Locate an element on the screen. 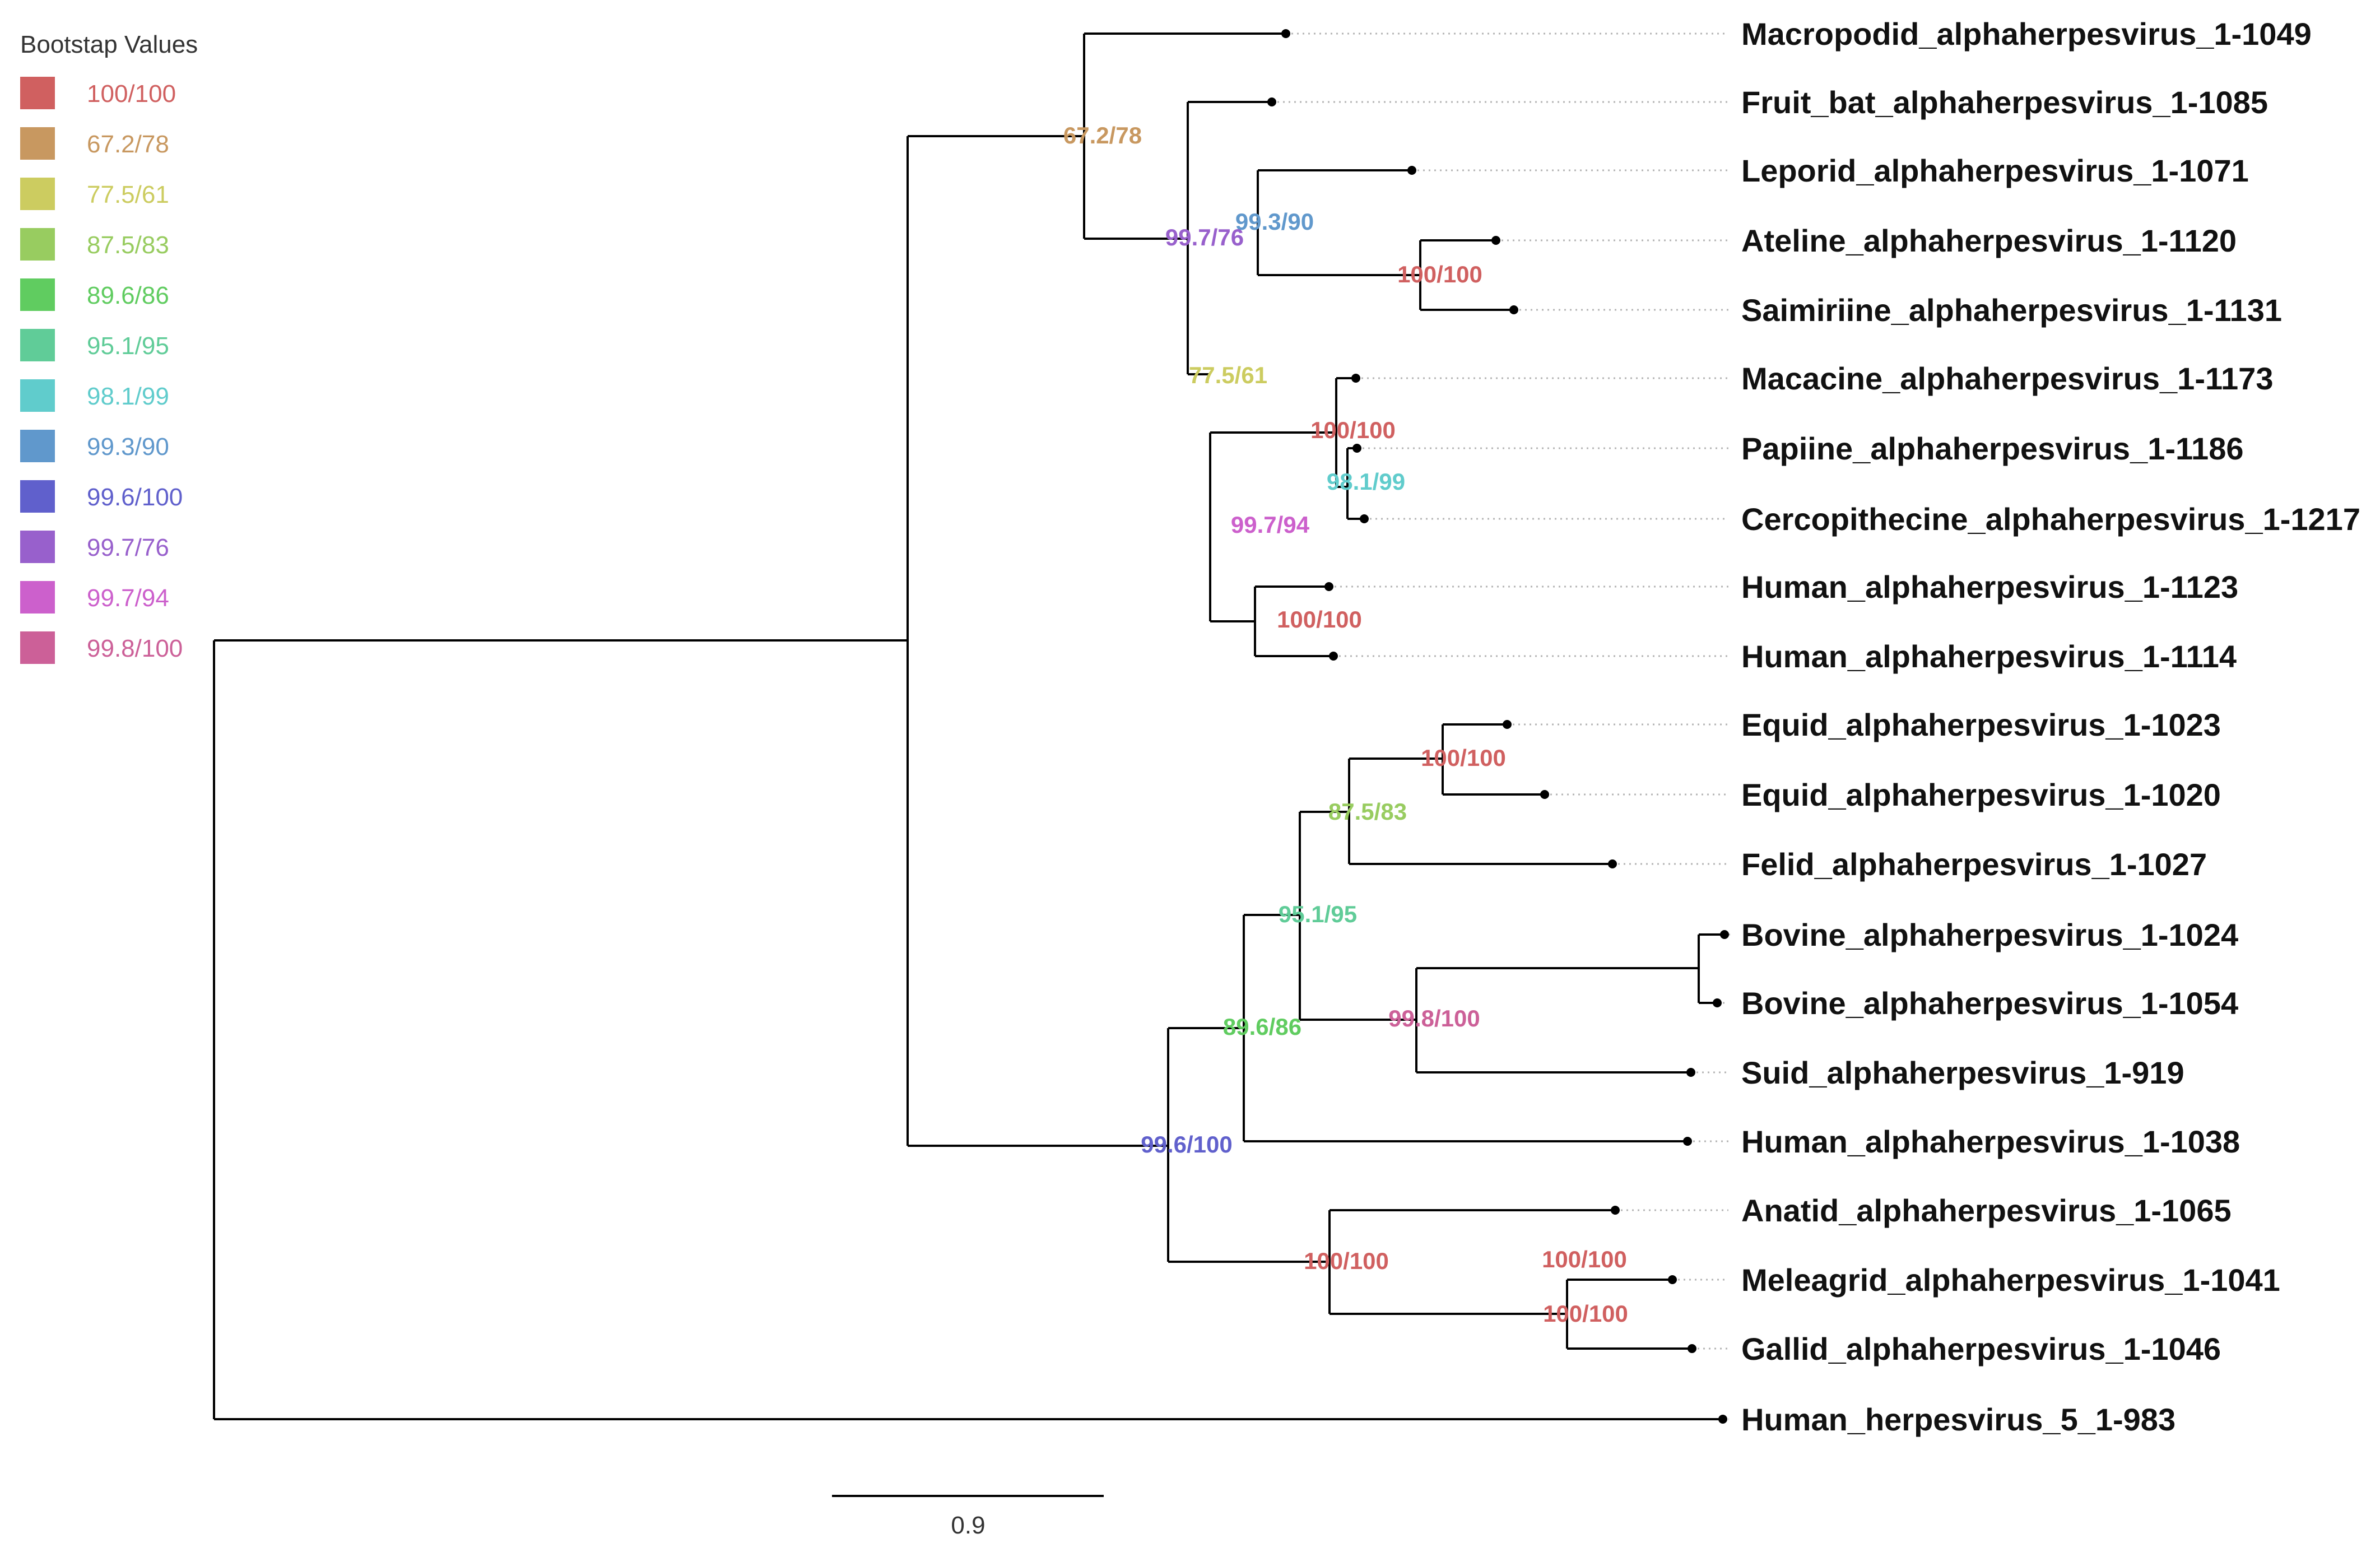 This screenshot has height=1543, width=2380. tip-label: Macacine_alphaherpesvirus_1-1173 is located at coordinates (2007, 378).